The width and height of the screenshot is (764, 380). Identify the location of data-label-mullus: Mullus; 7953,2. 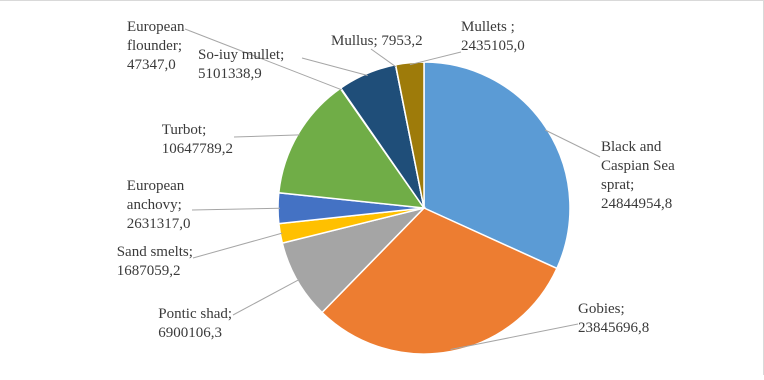
(377, 41).